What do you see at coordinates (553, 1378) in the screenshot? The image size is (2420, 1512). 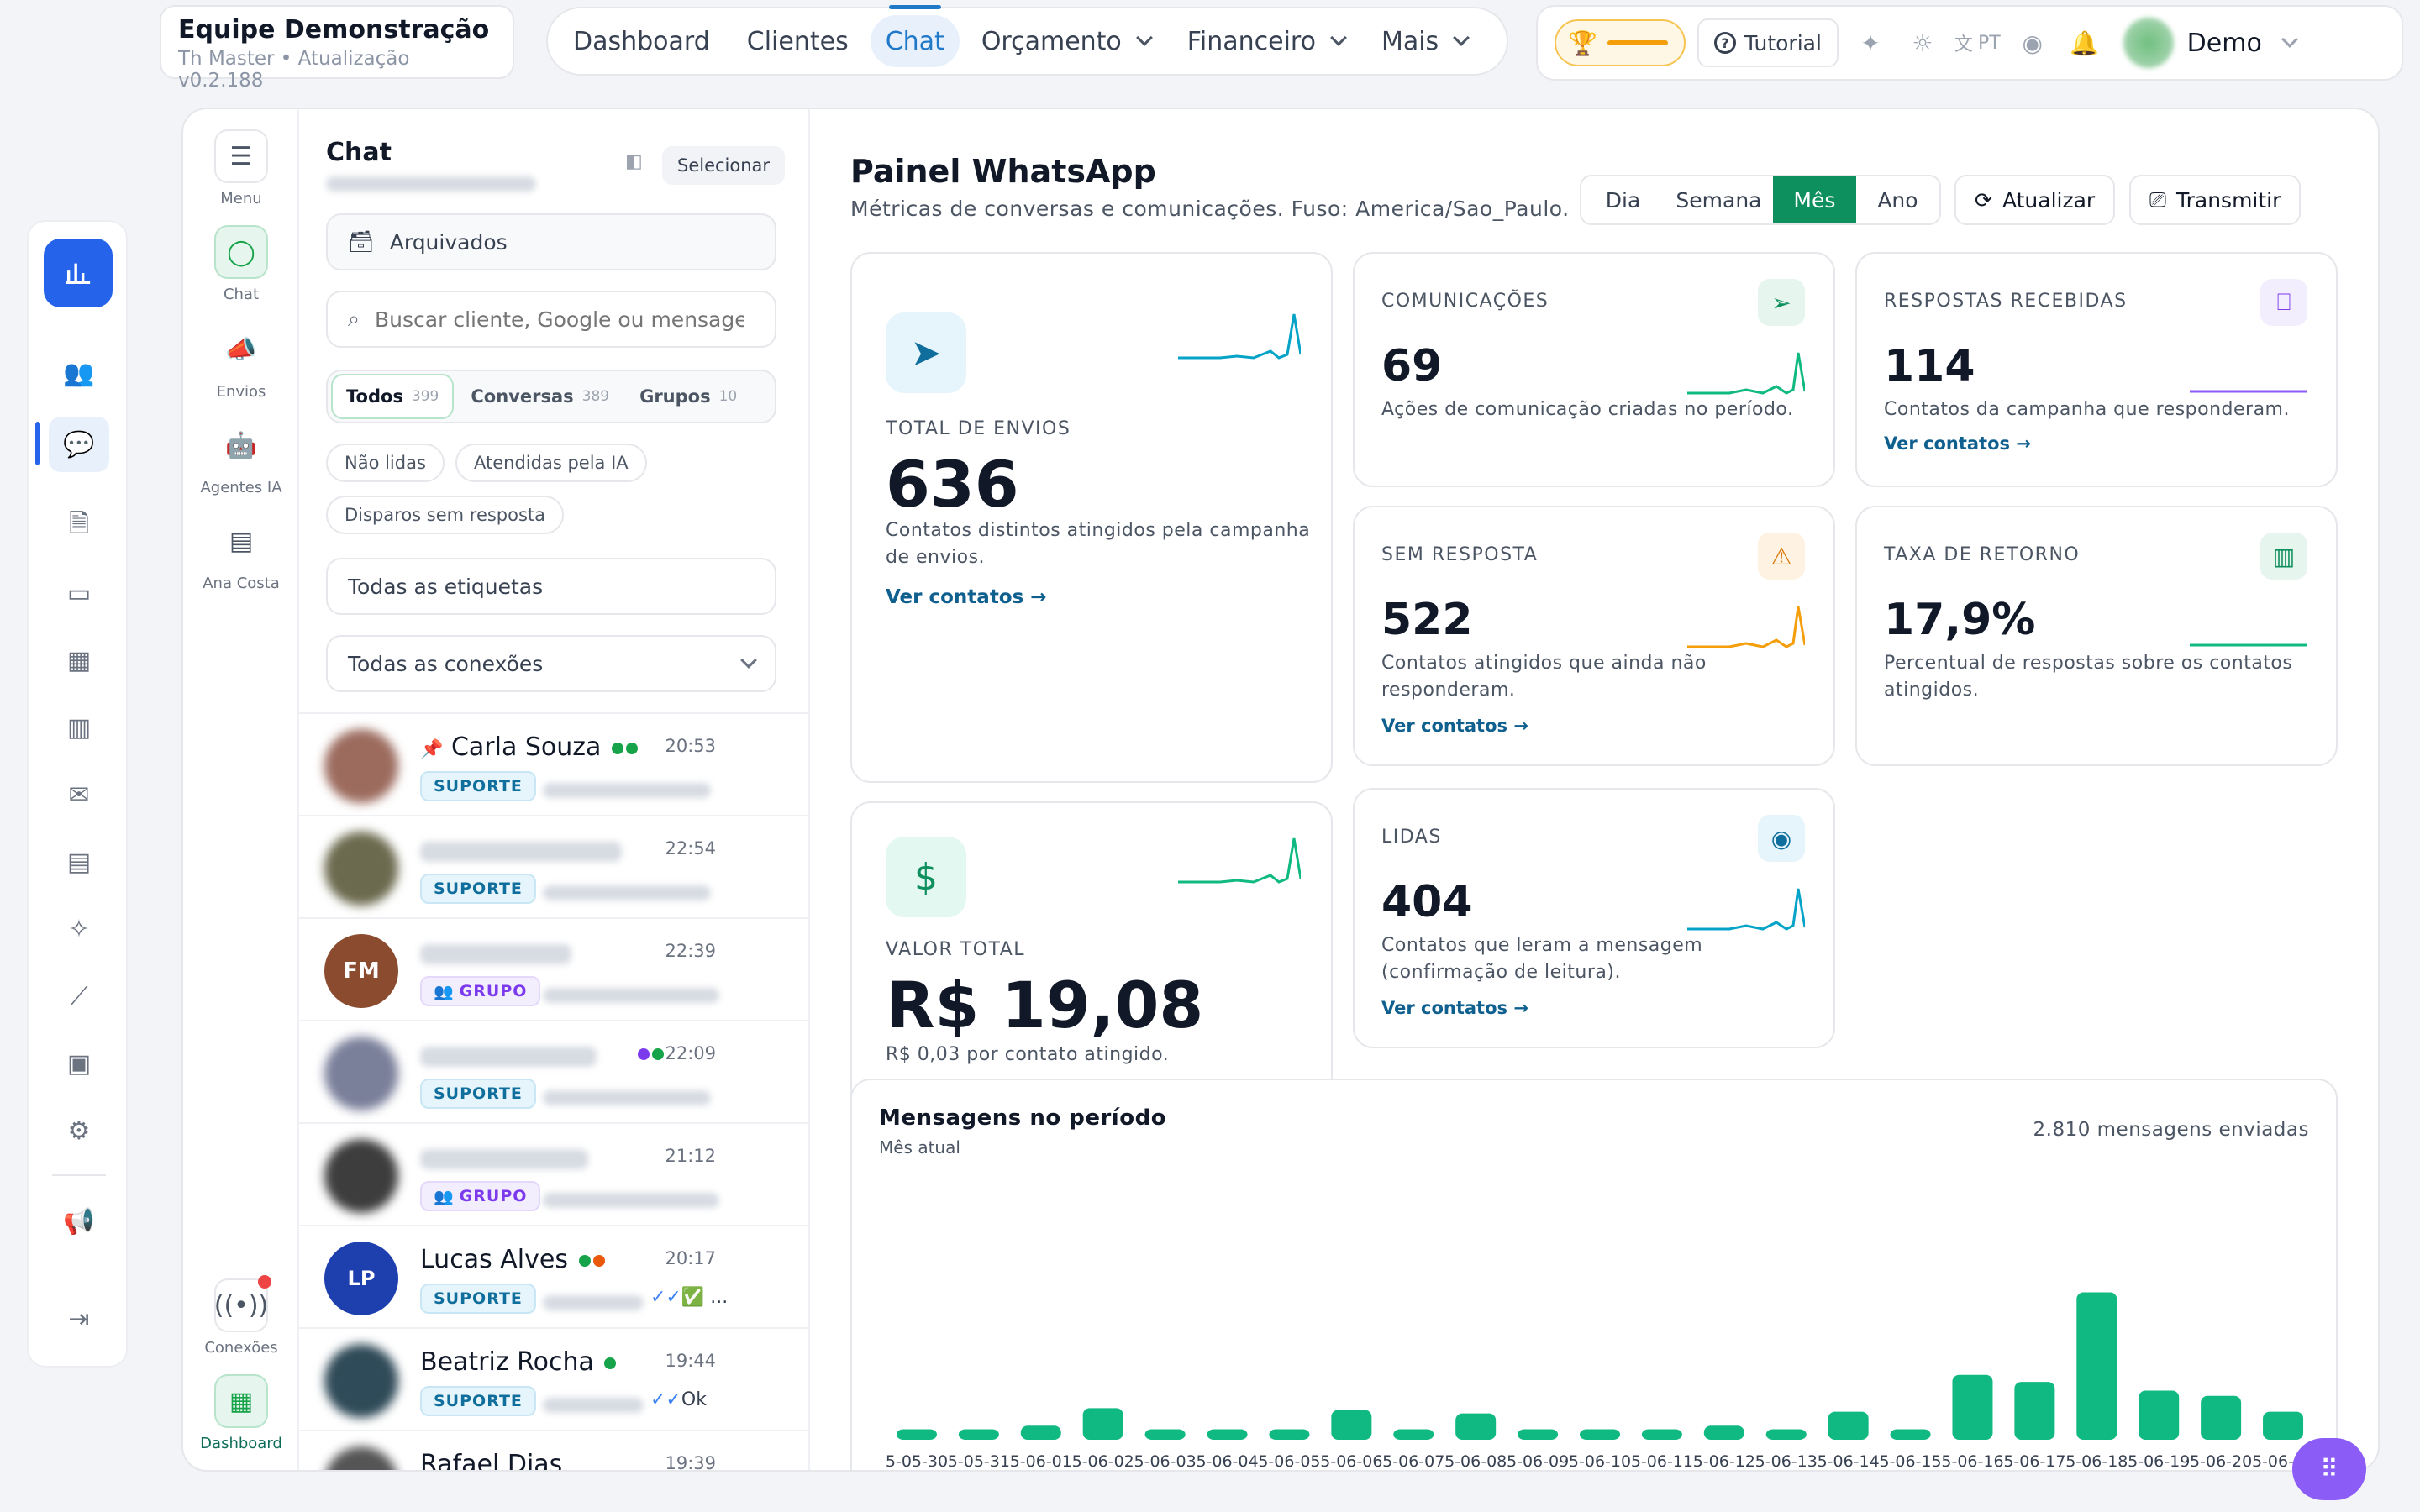 I see `chat-list-item: Beatriz Rocha 19:44 SUPORTE ✓✓Ok` at bounding box center [553, 1378].